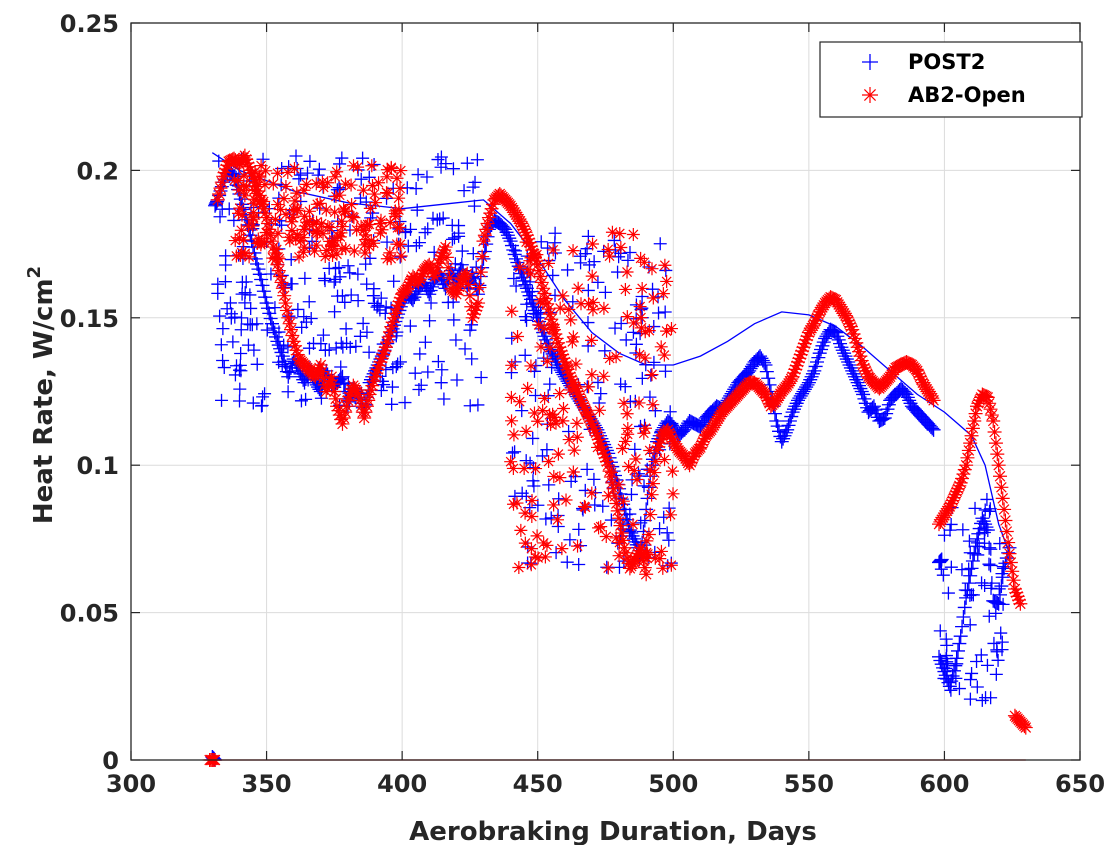 This screenshot has height=845, width=1114. I want to click on legend-plus-marker, so click(870, 62).